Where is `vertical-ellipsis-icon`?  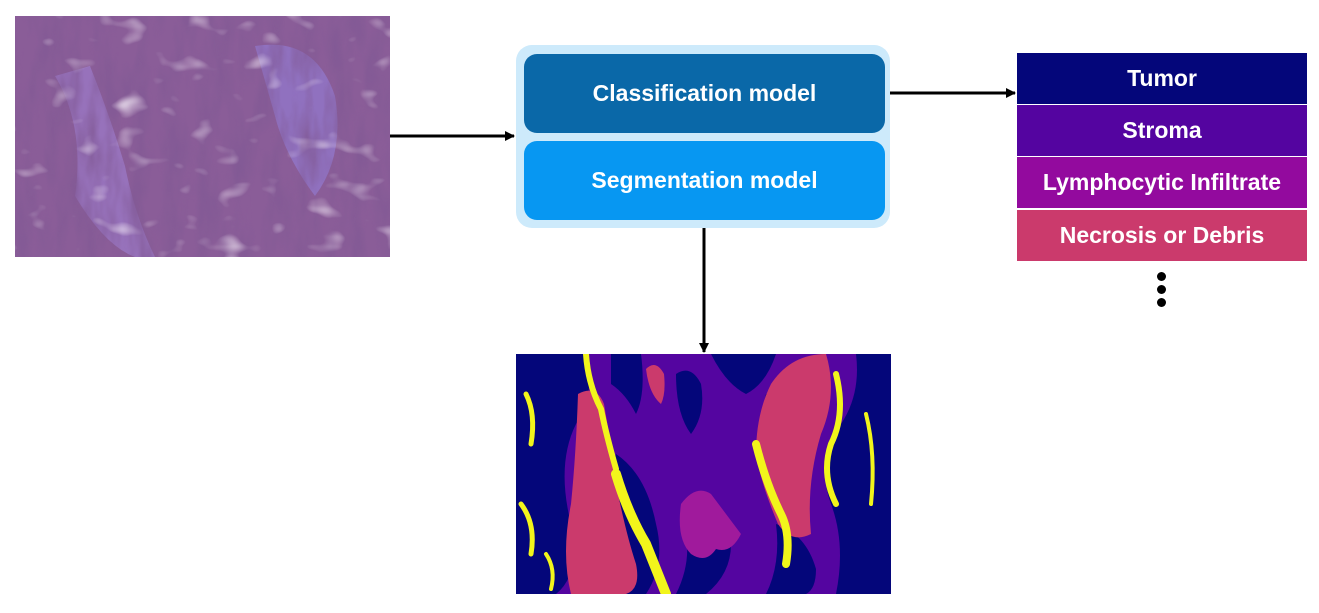
vertical-ellipsis-icon is located at coordinates (1161, 290).